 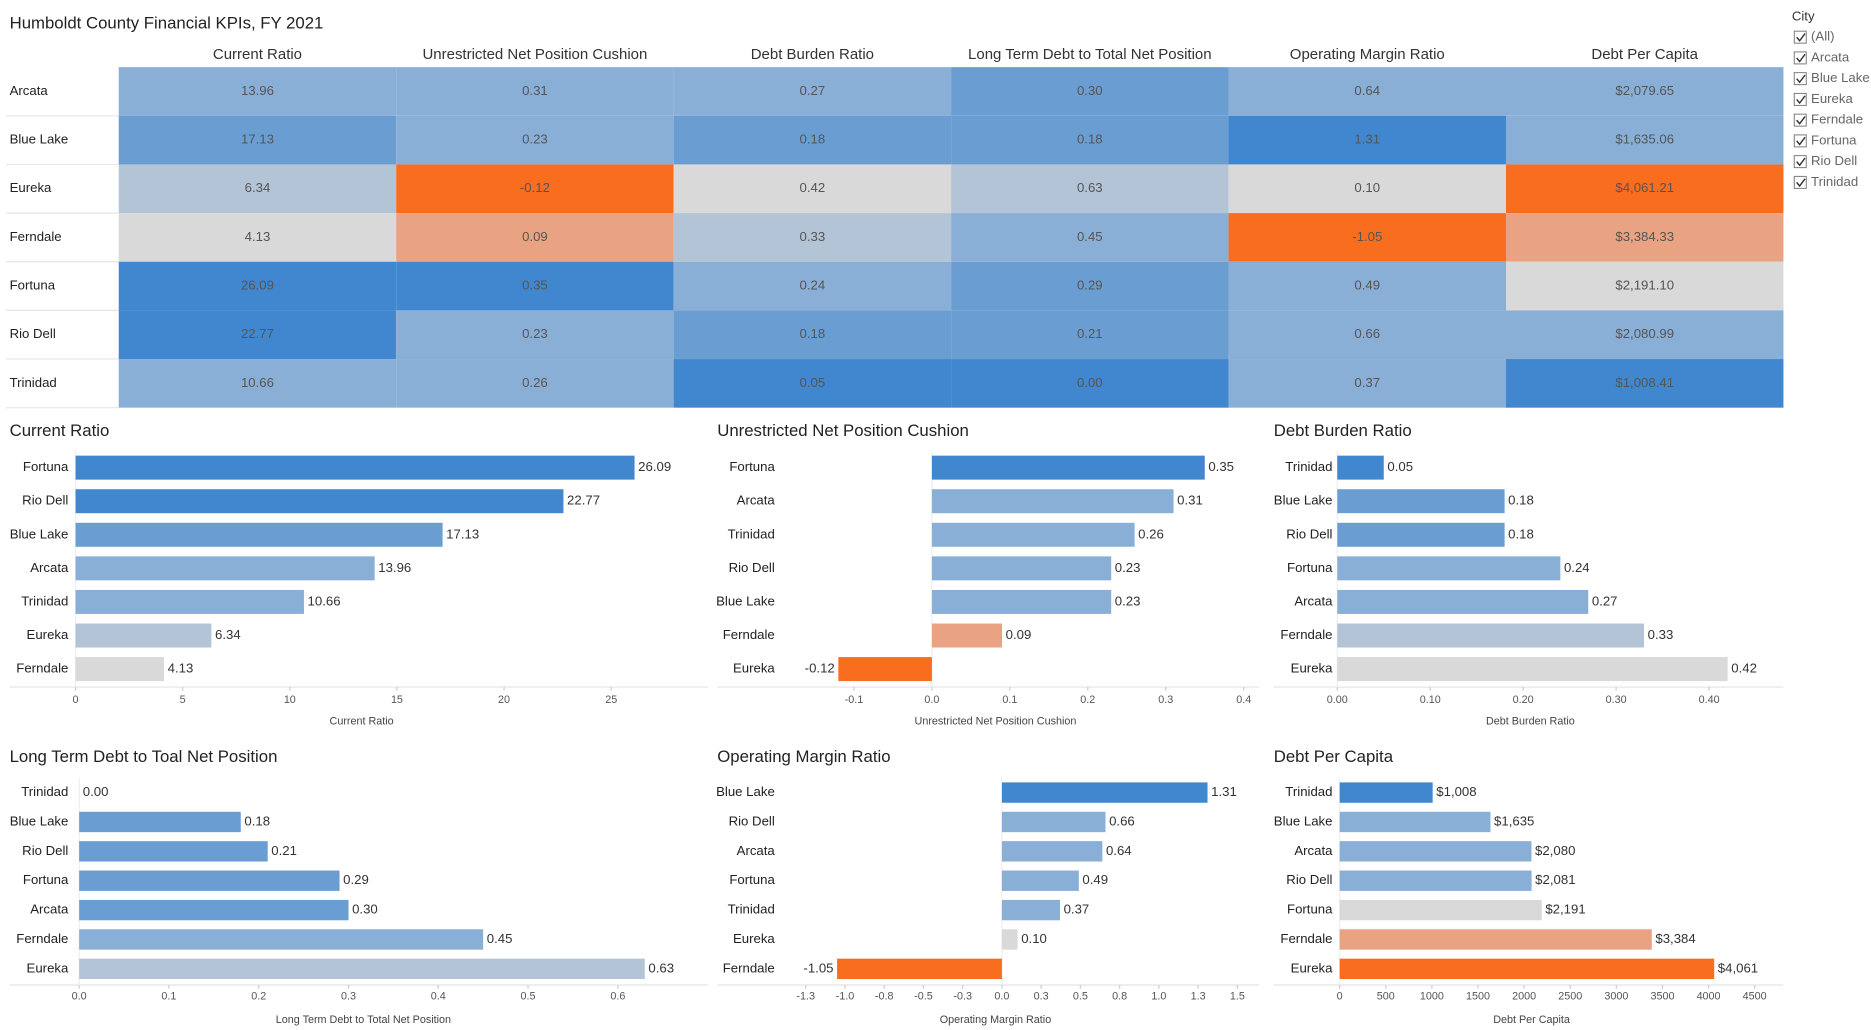 What do you see at coordinates (1087, 700) in the screenshot?
I see `x-tick-label: 0.2` at bounding box center [1087, 700].